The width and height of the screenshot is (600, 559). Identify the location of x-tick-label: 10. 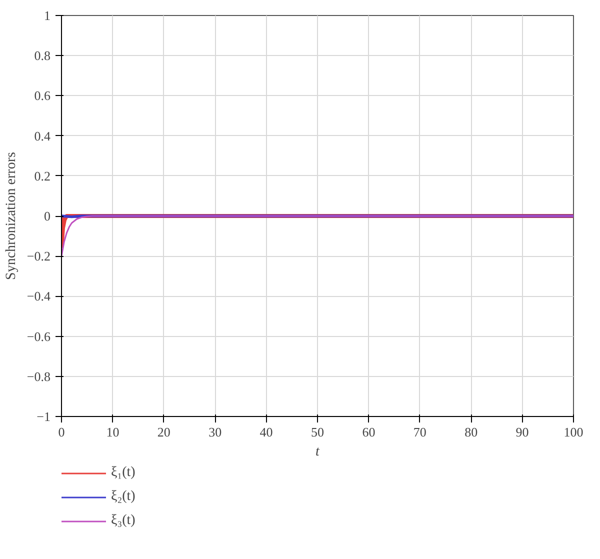
(113, 432).